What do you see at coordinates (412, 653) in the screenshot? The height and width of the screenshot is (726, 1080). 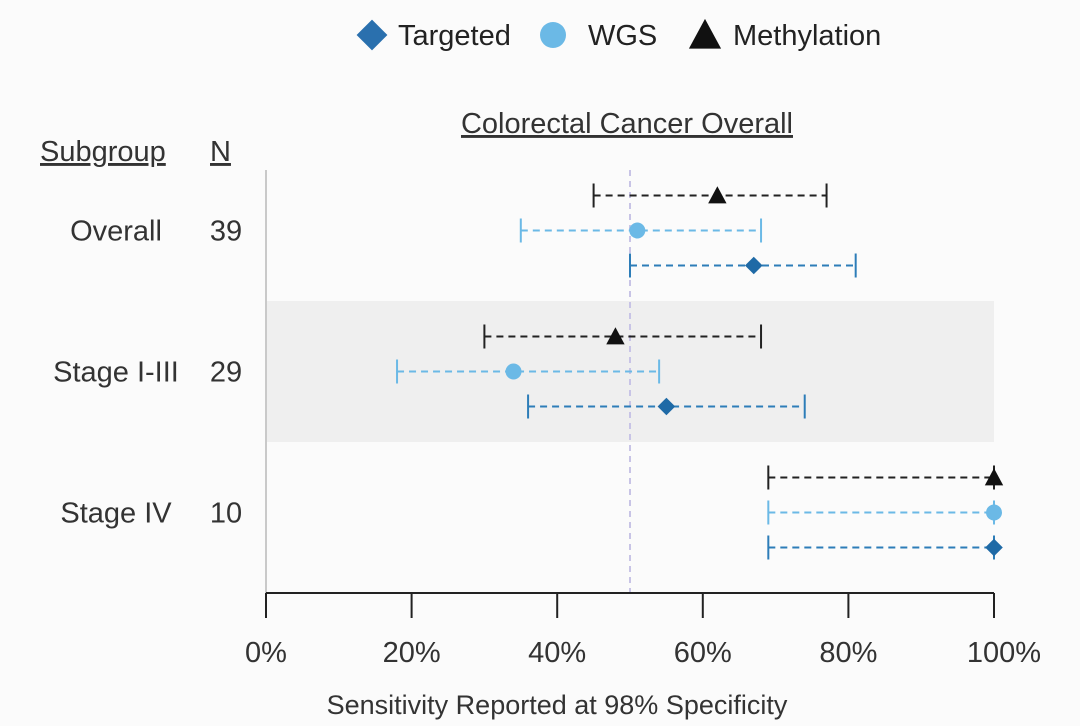 I see `x-tick-label: 20%` at bounding box center [412, 653].